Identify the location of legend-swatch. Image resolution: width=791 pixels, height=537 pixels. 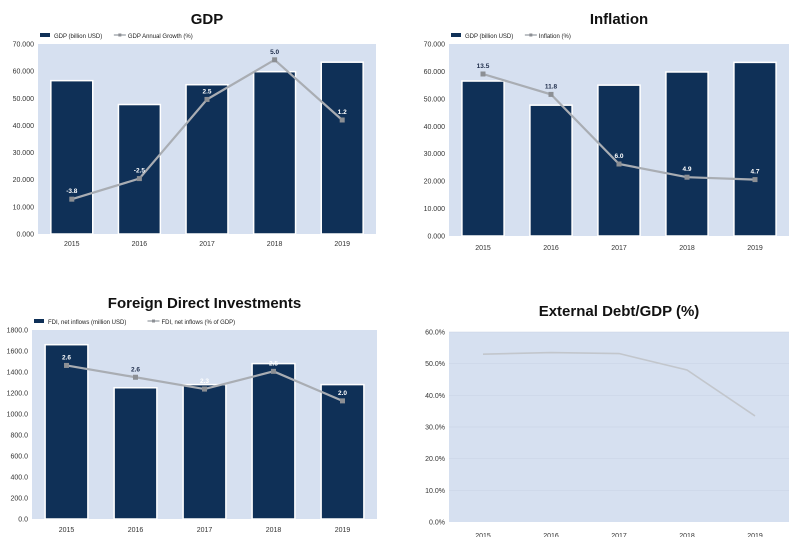
(456, 35).